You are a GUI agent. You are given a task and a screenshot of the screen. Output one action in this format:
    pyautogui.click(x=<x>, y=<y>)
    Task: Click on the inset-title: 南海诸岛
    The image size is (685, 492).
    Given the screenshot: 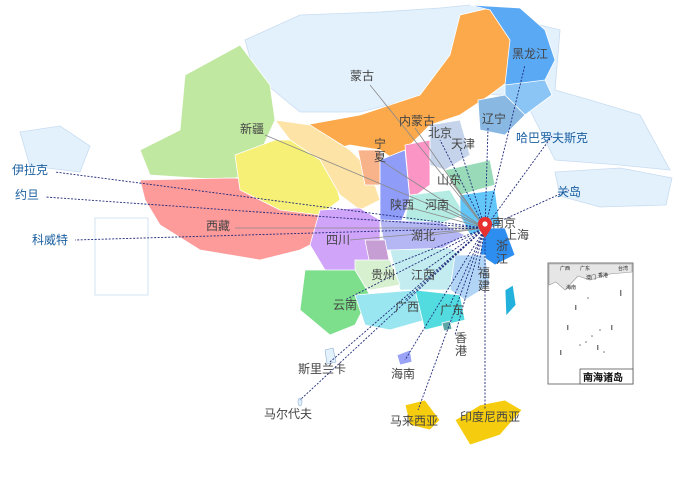 What is the action you would take?
    pyautogui.click(x=603, y=377)
    